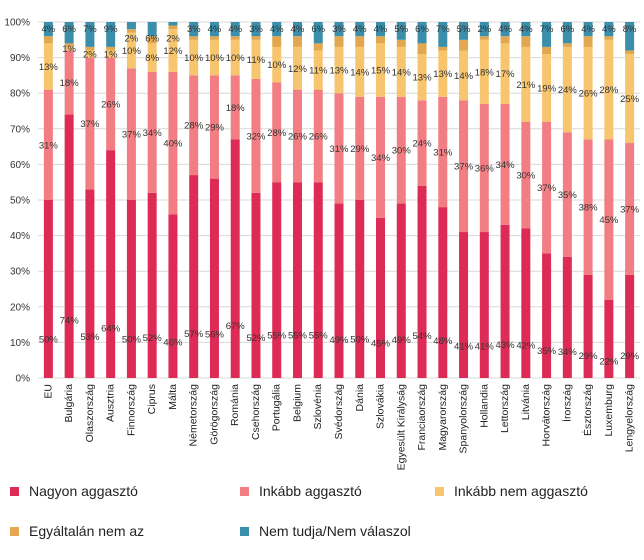 The image size is (644, 560). I want to click on data-label: 14%, so click(464, 76).